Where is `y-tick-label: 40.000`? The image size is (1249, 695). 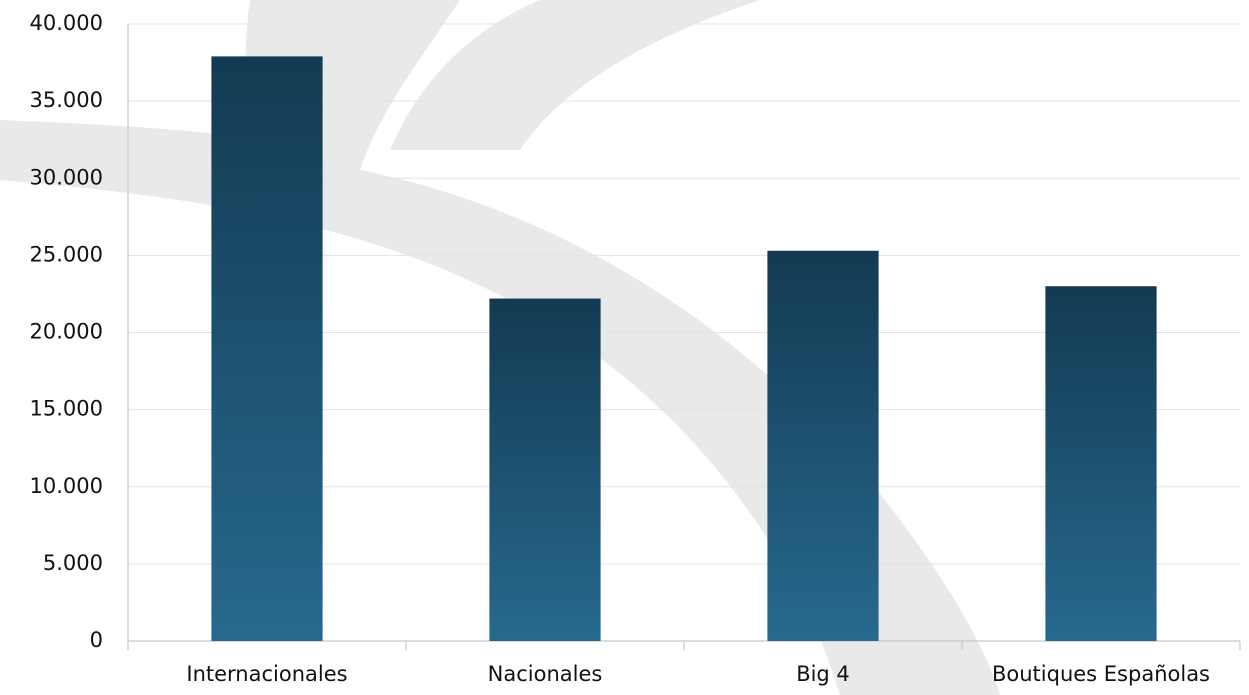 y-tick-label: 40.000 is located at coordinates (66, 23).